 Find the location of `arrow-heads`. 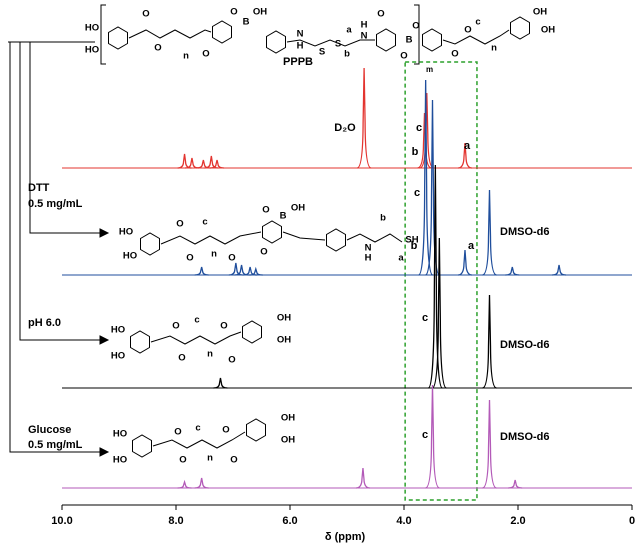

arrow-heads is located at coordinates (104, 342).